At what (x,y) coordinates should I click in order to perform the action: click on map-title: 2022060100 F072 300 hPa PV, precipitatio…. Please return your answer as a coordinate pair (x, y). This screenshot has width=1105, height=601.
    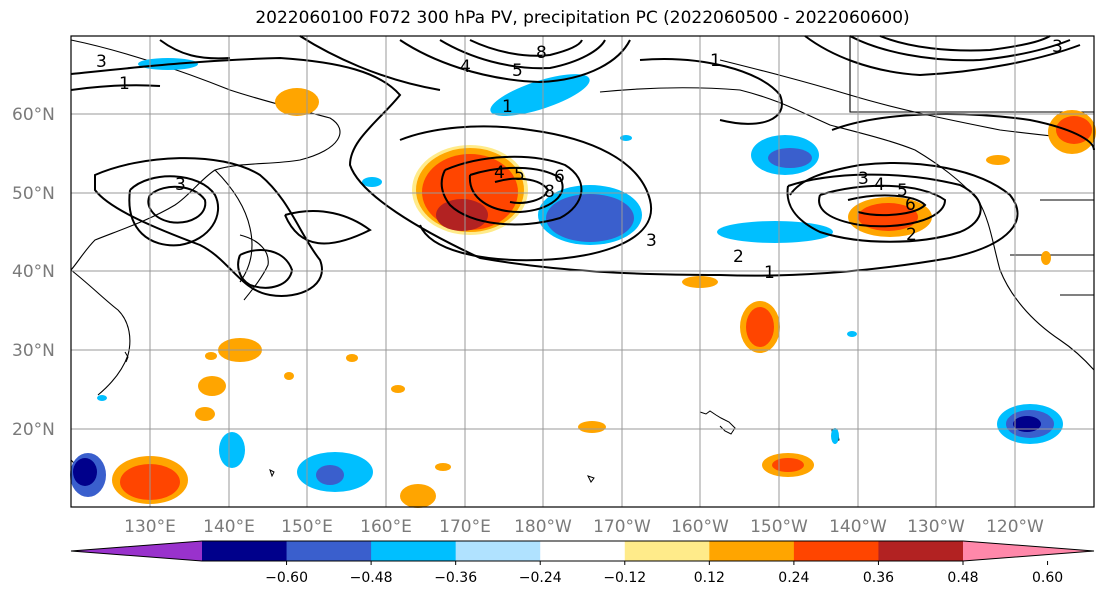
    Looking at the image, I should click on (582, 18).